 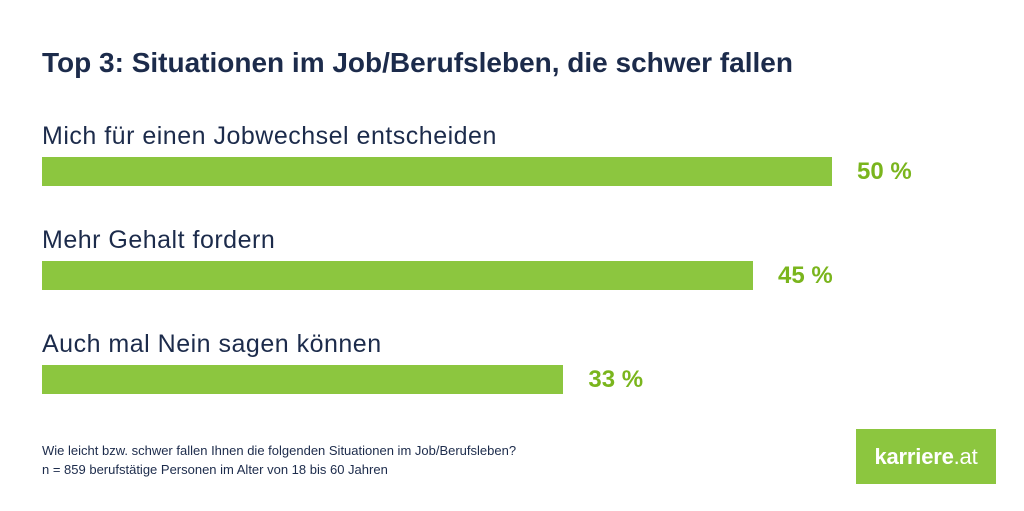 I want to click on bar-row-gehalt: Mehr Gehalt fordern 45 %, so click(x=512, y=261).